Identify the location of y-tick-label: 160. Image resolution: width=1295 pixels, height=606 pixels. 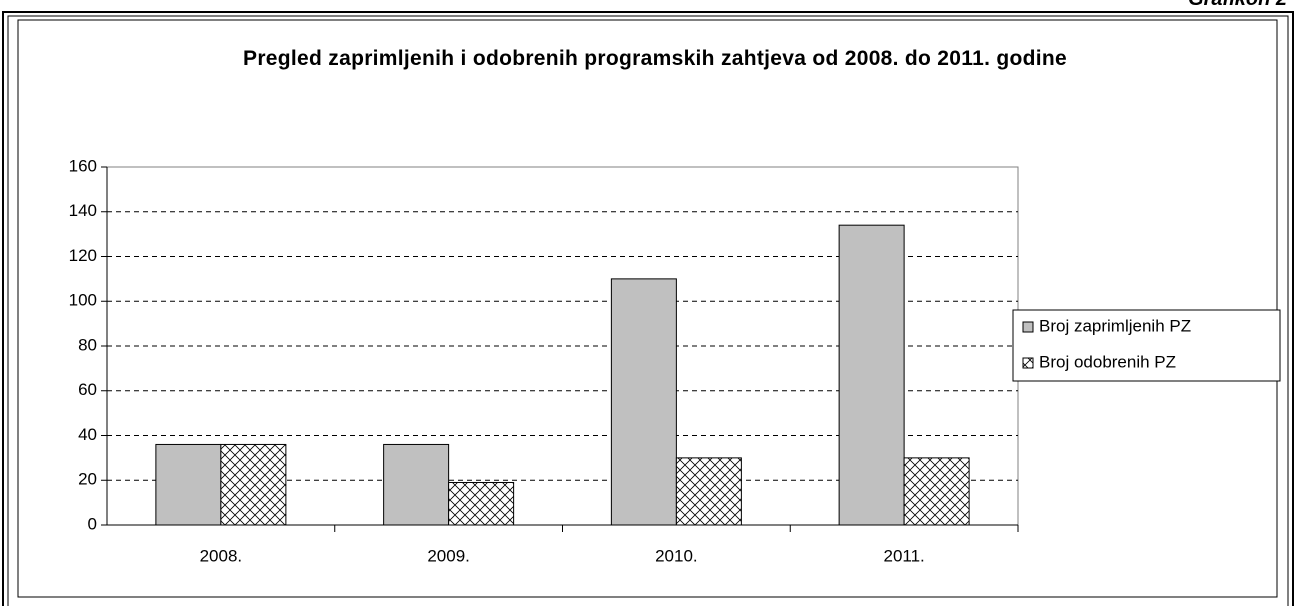
(83, 165).